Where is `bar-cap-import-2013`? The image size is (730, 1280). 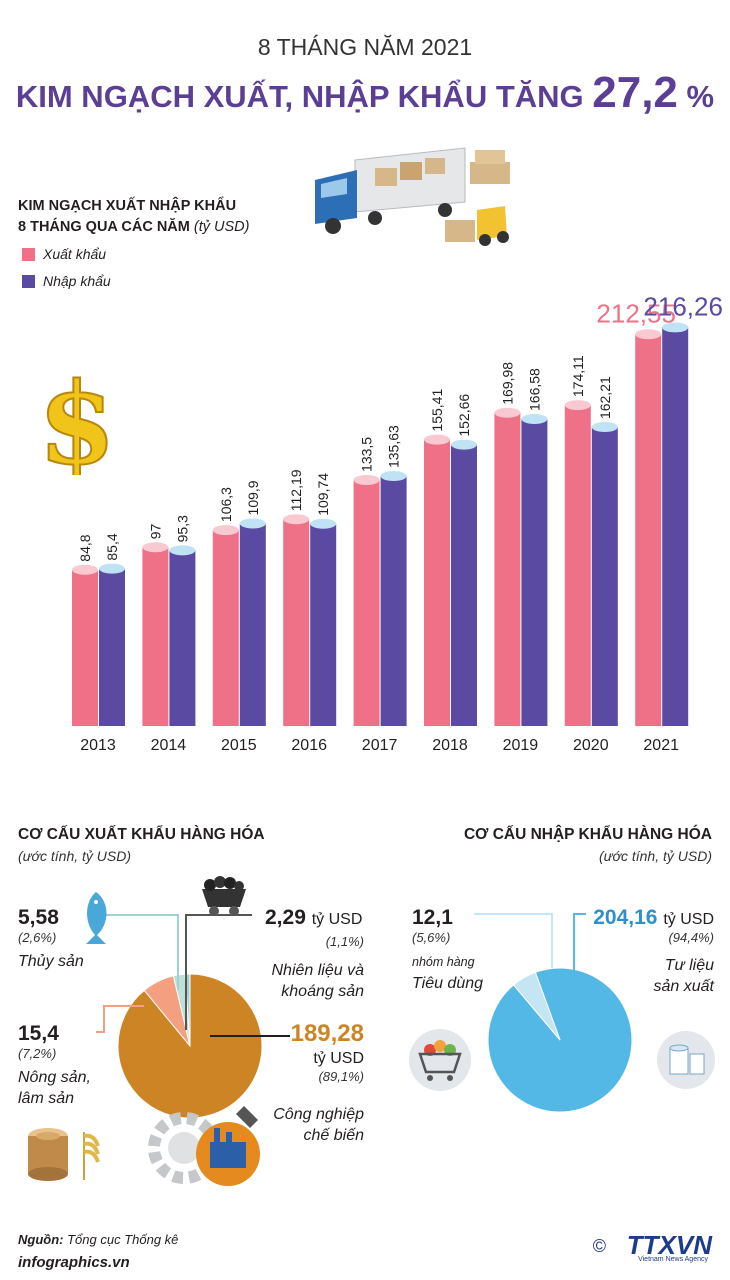
bar-cap-import-2013 is located at coordinates (112, 568).